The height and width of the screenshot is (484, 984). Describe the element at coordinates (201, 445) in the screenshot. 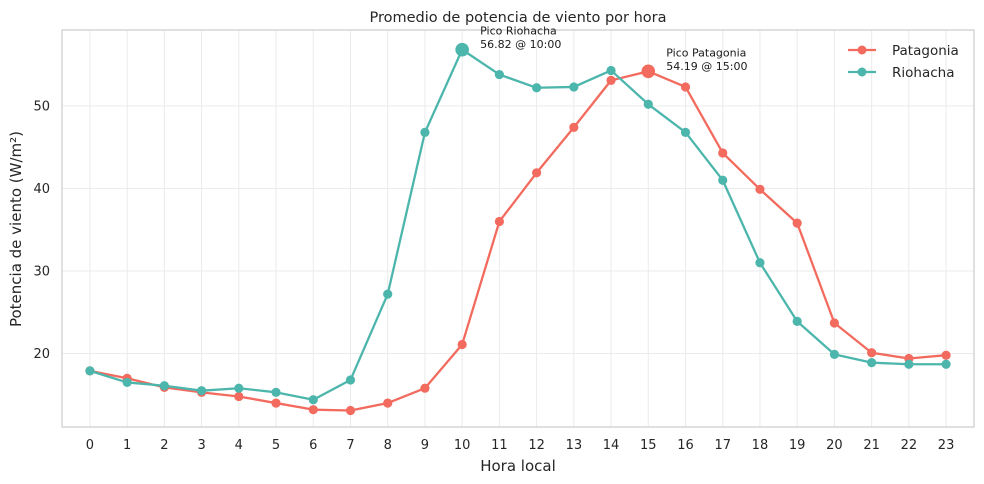

I see `x-tick-label: 3` at that location.